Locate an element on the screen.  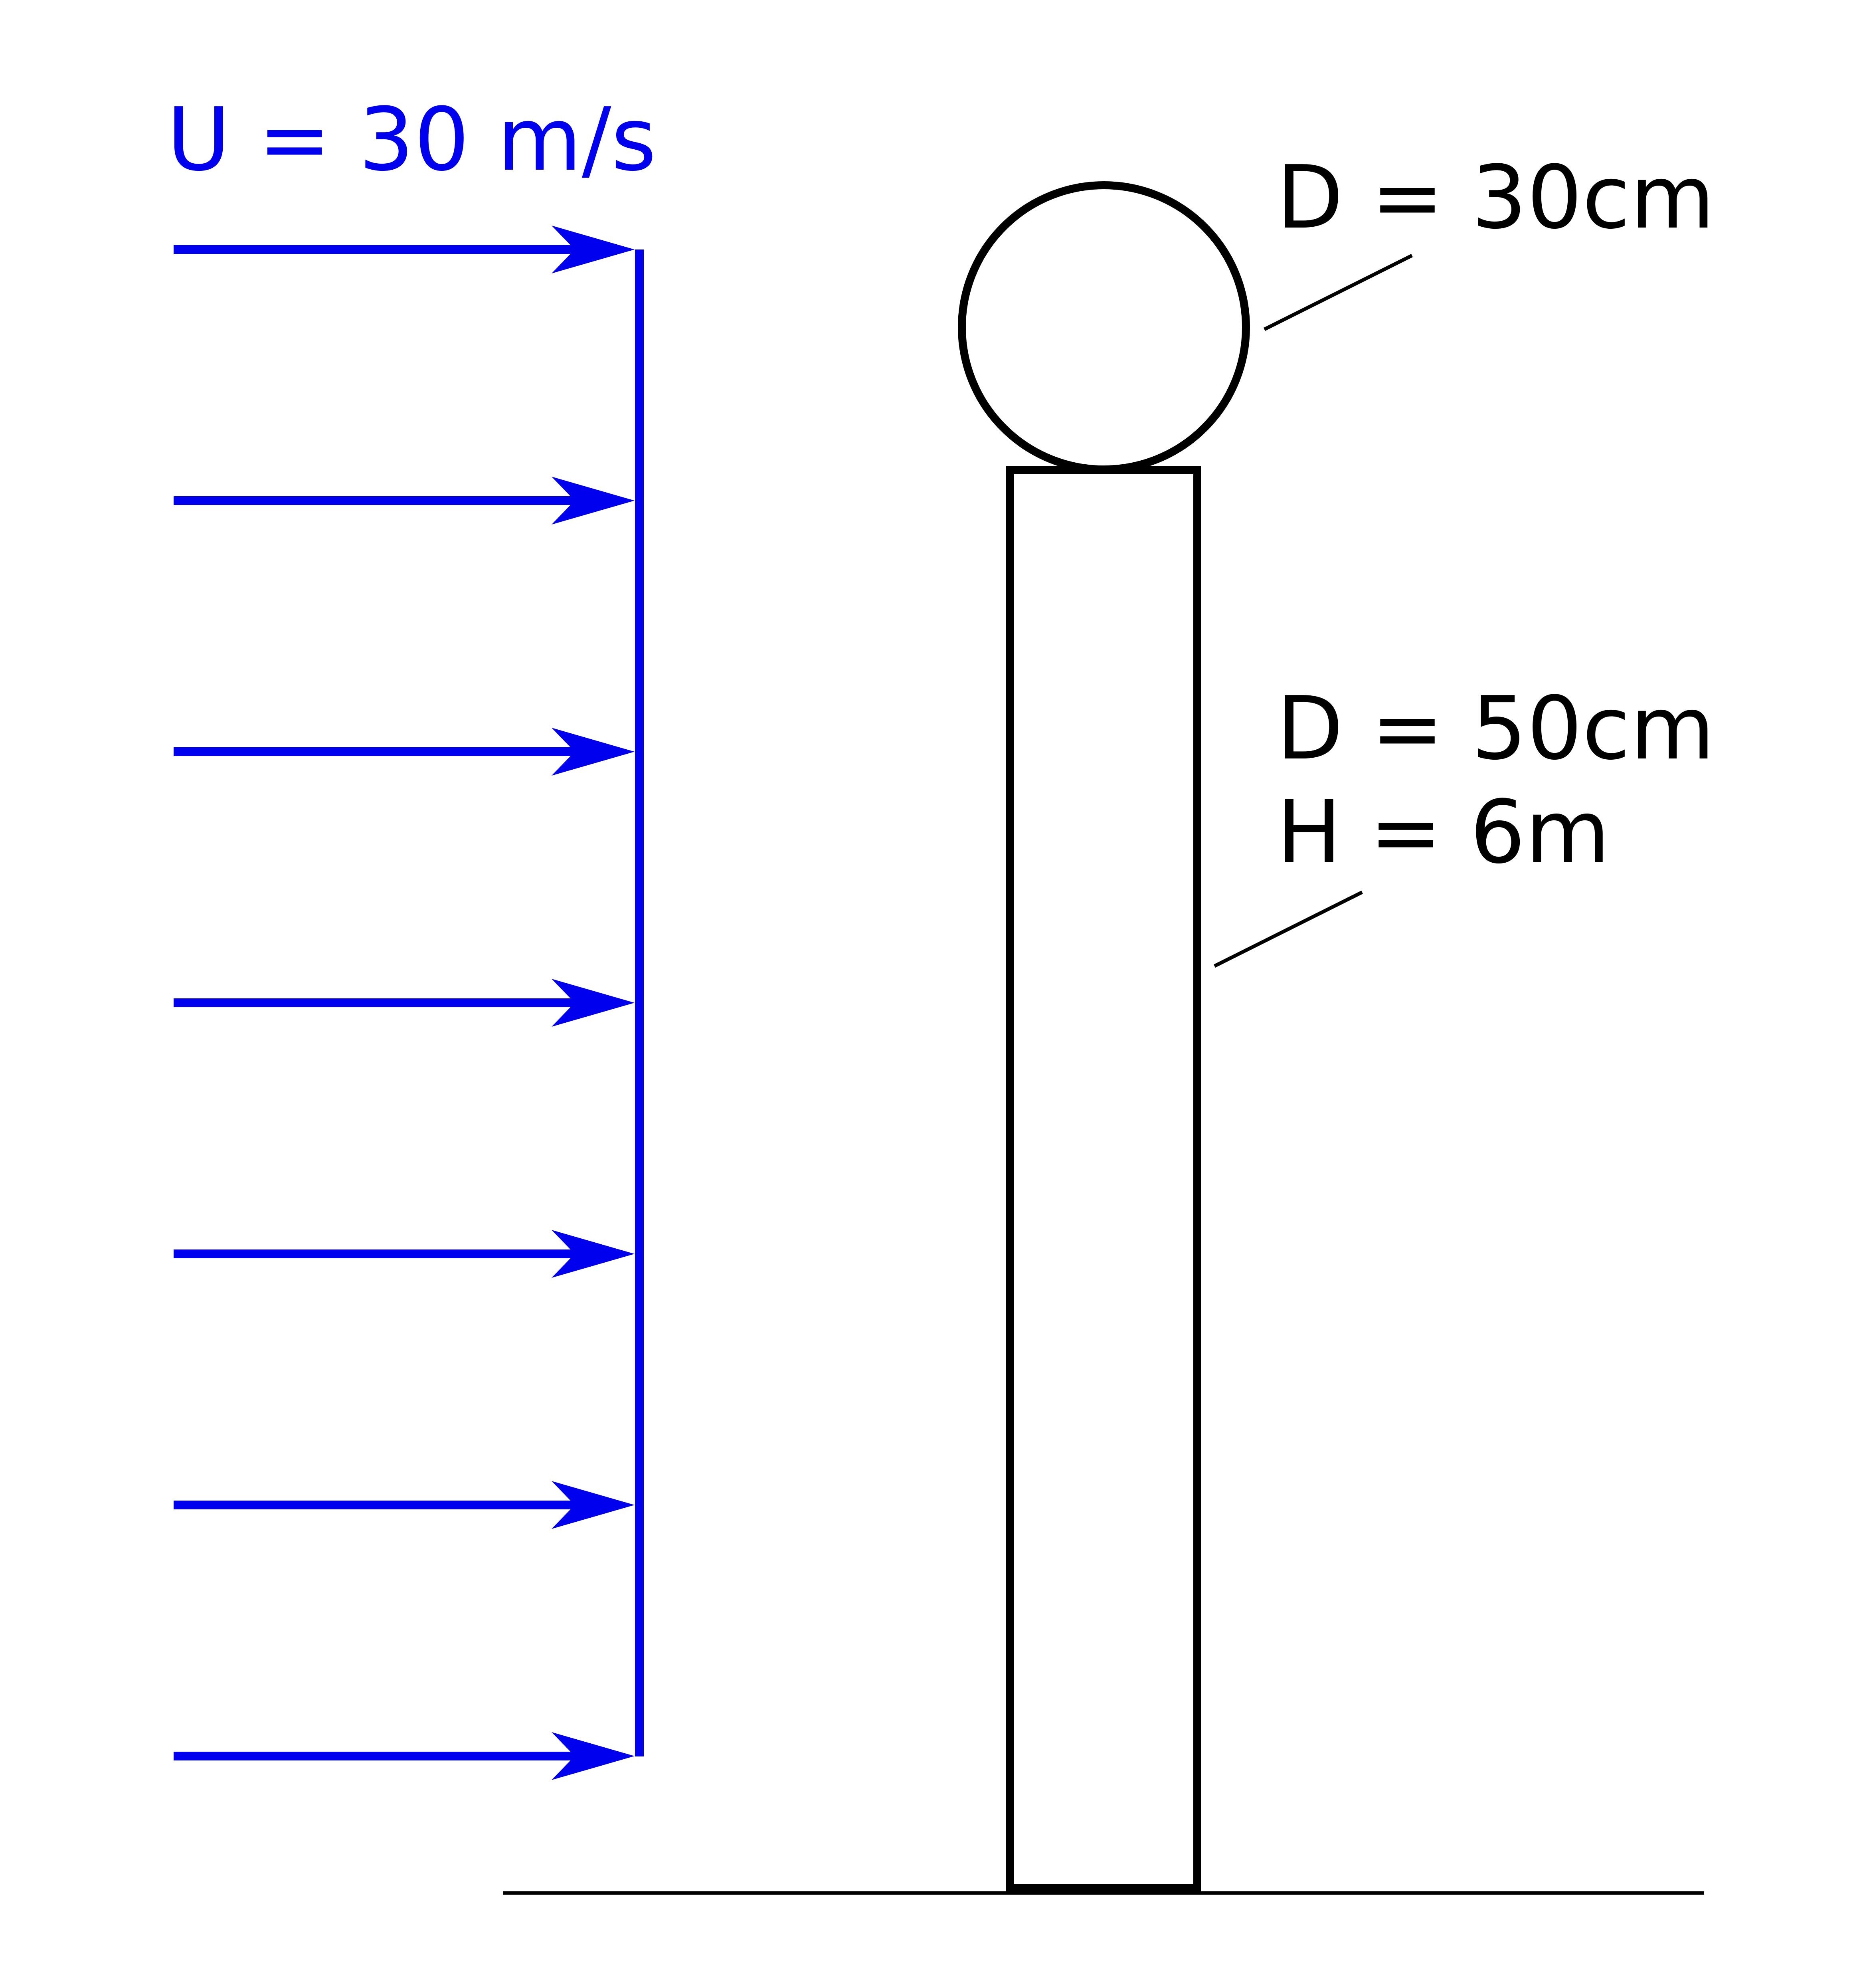
sphere-diameter-label: D = 30cm is located at coordinates (1495, 197).